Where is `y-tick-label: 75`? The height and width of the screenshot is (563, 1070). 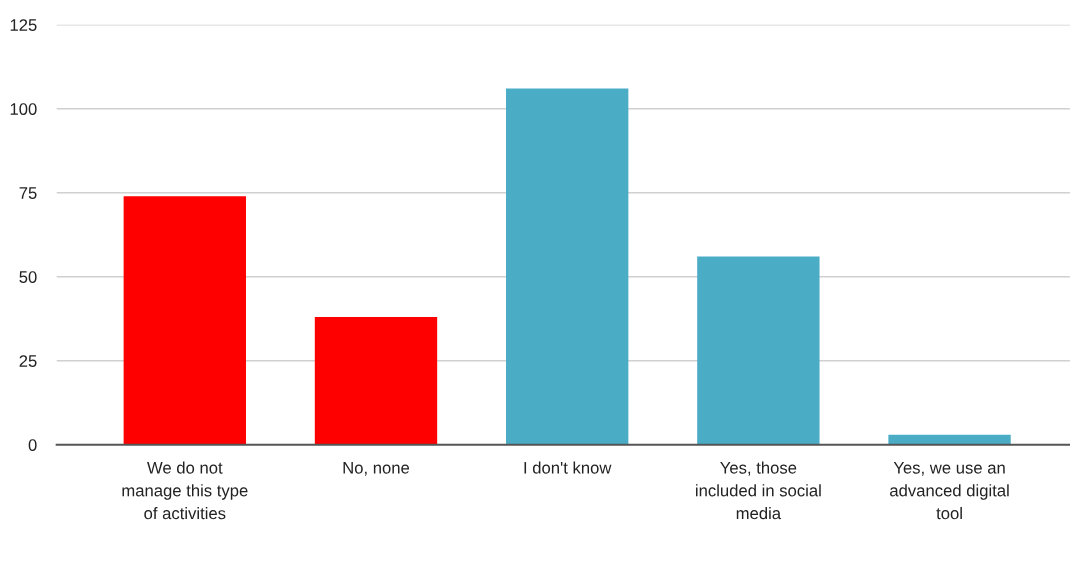
y-tick-label: 75 is located at coordinates (28, 193).